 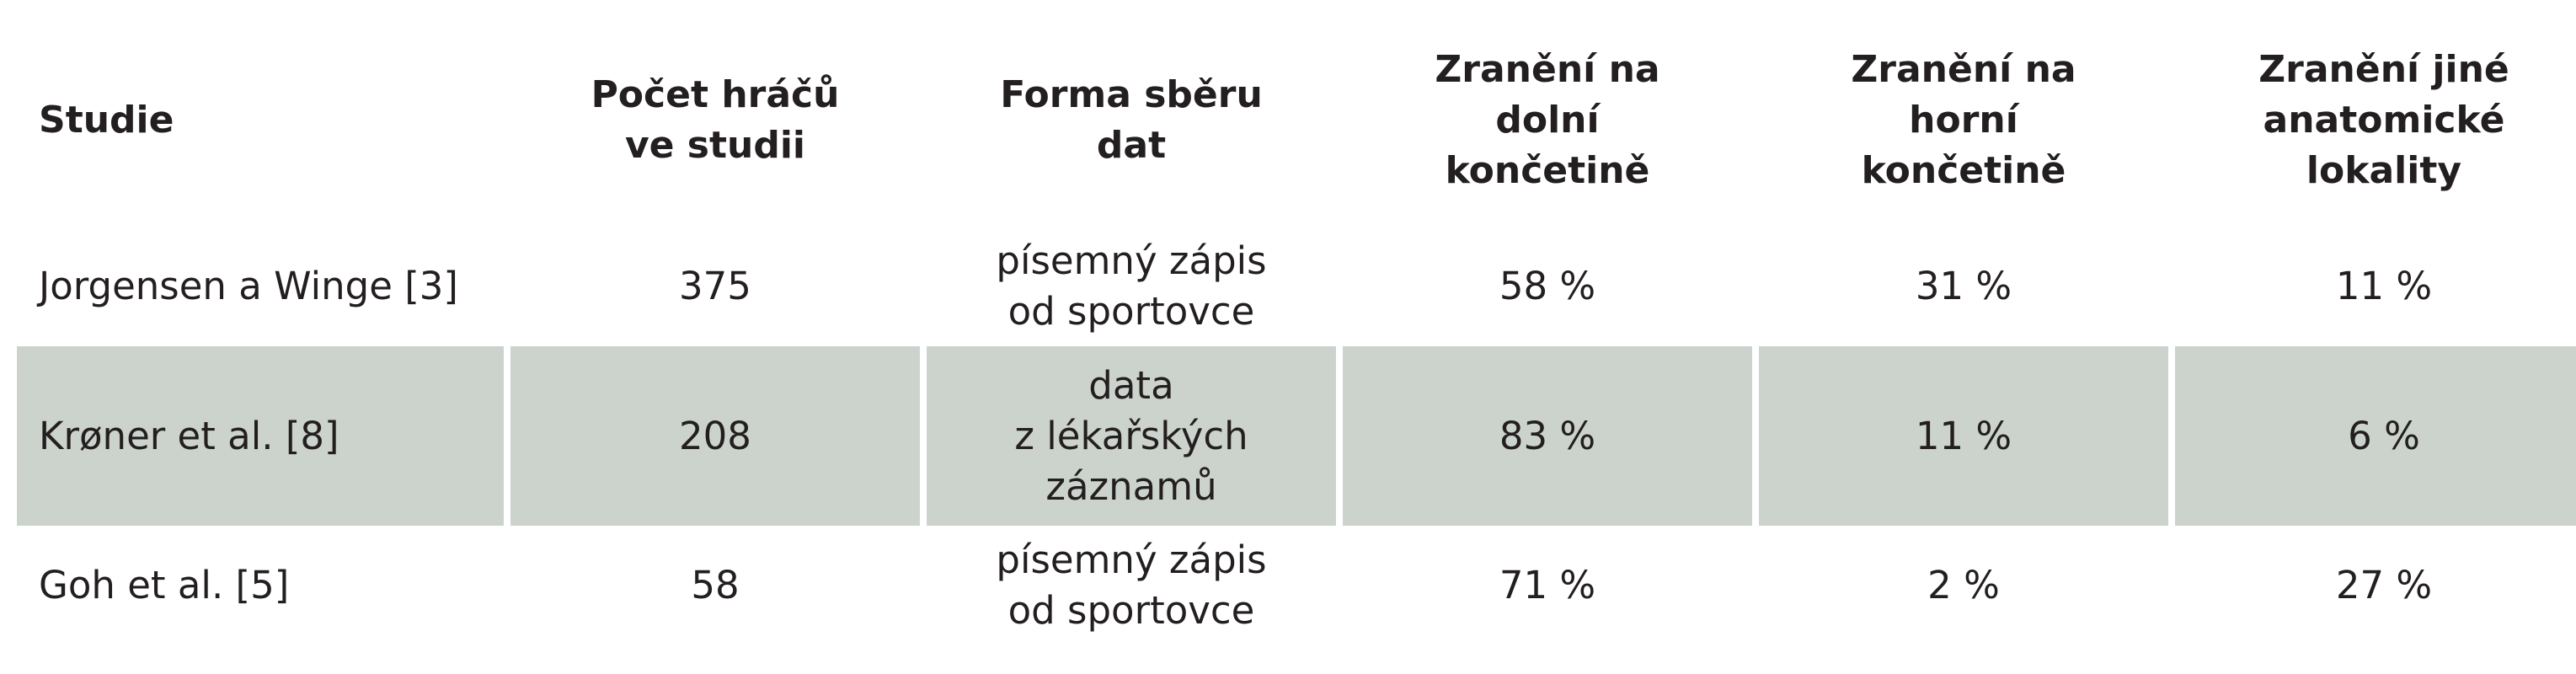 What do you see at coordinates (1131, 119) in the screenshot?
I see `header-collection: Forma sběru dat` at bounding box center [1131, 119].